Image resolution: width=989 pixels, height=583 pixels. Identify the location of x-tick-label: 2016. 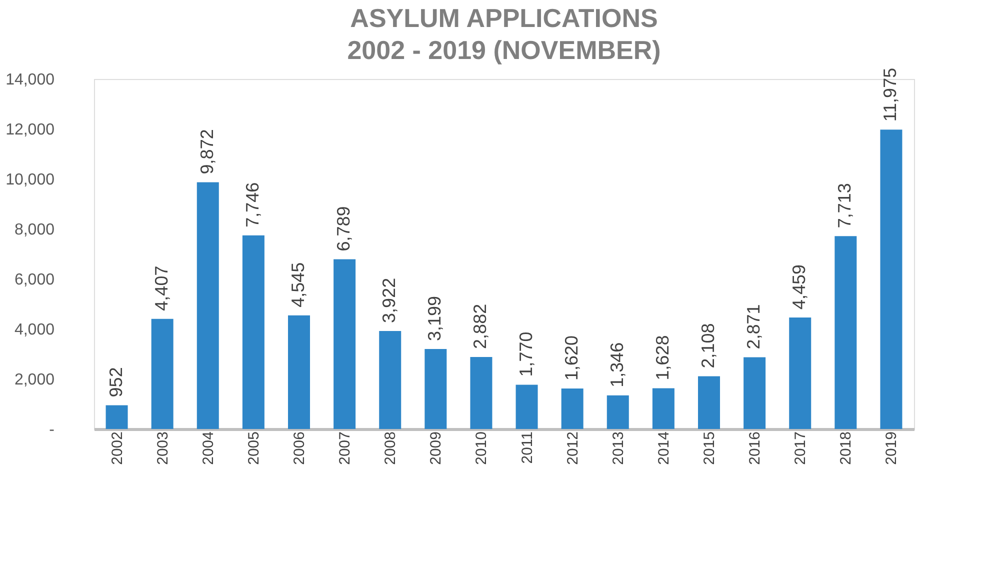
(755, 448).